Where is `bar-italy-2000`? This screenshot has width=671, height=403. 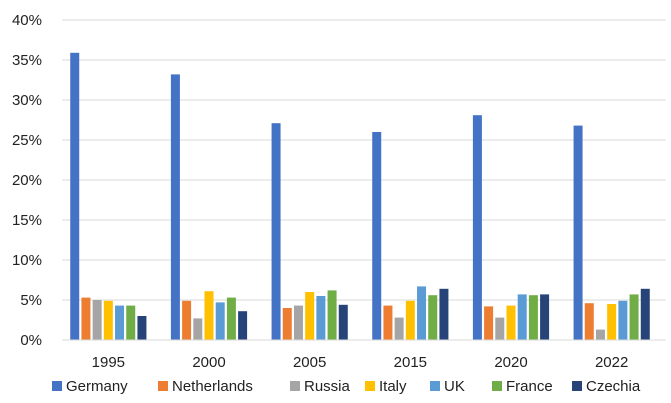
bar-italy-2000 is located at coordinates (209, 315).